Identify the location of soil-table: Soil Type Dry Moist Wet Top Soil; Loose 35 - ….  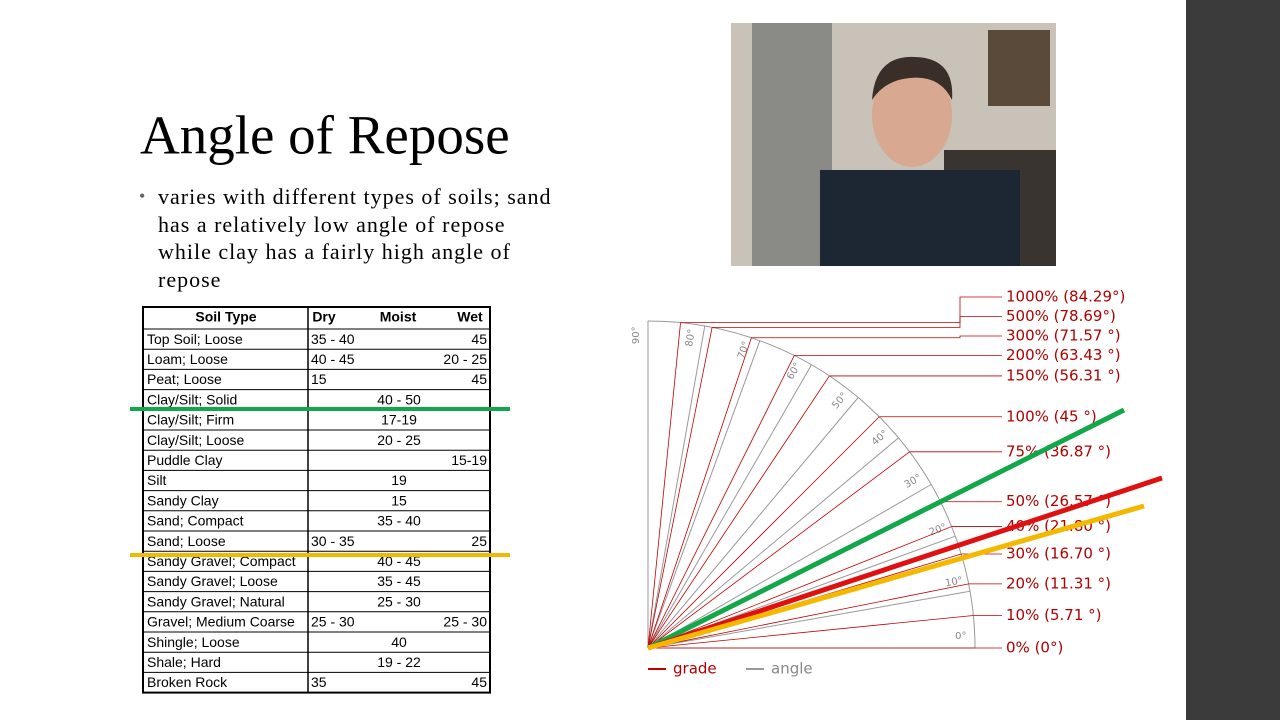
(316, 500).